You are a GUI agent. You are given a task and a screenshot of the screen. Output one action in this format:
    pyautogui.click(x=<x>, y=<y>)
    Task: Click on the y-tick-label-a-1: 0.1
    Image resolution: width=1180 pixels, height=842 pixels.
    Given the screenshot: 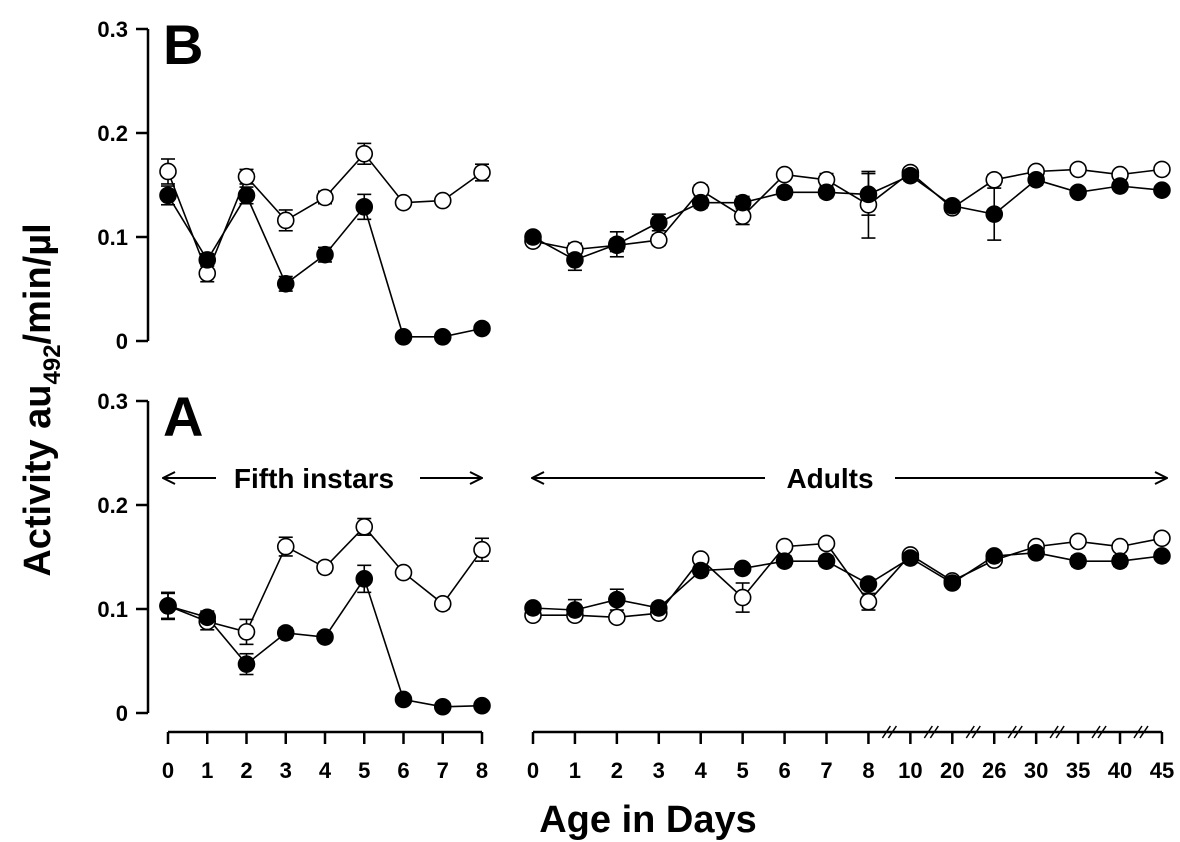 What is the action you would take?
    pyautogui.click(x=112, y=609)
    